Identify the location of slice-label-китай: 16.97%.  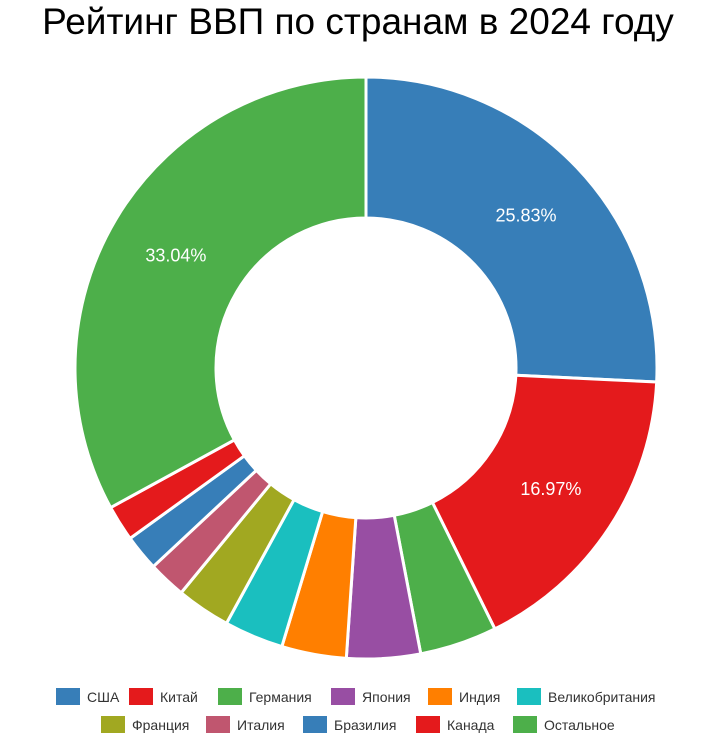
(550, 489).